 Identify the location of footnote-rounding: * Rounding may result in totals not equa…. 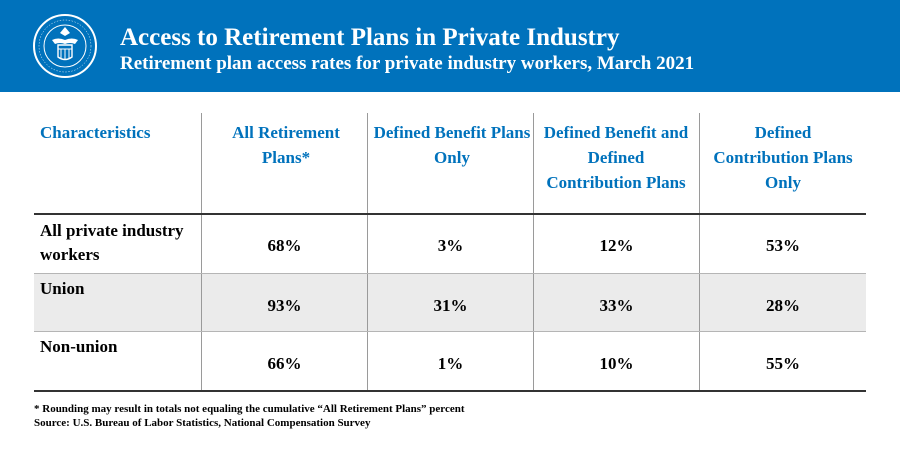
(249, 409).